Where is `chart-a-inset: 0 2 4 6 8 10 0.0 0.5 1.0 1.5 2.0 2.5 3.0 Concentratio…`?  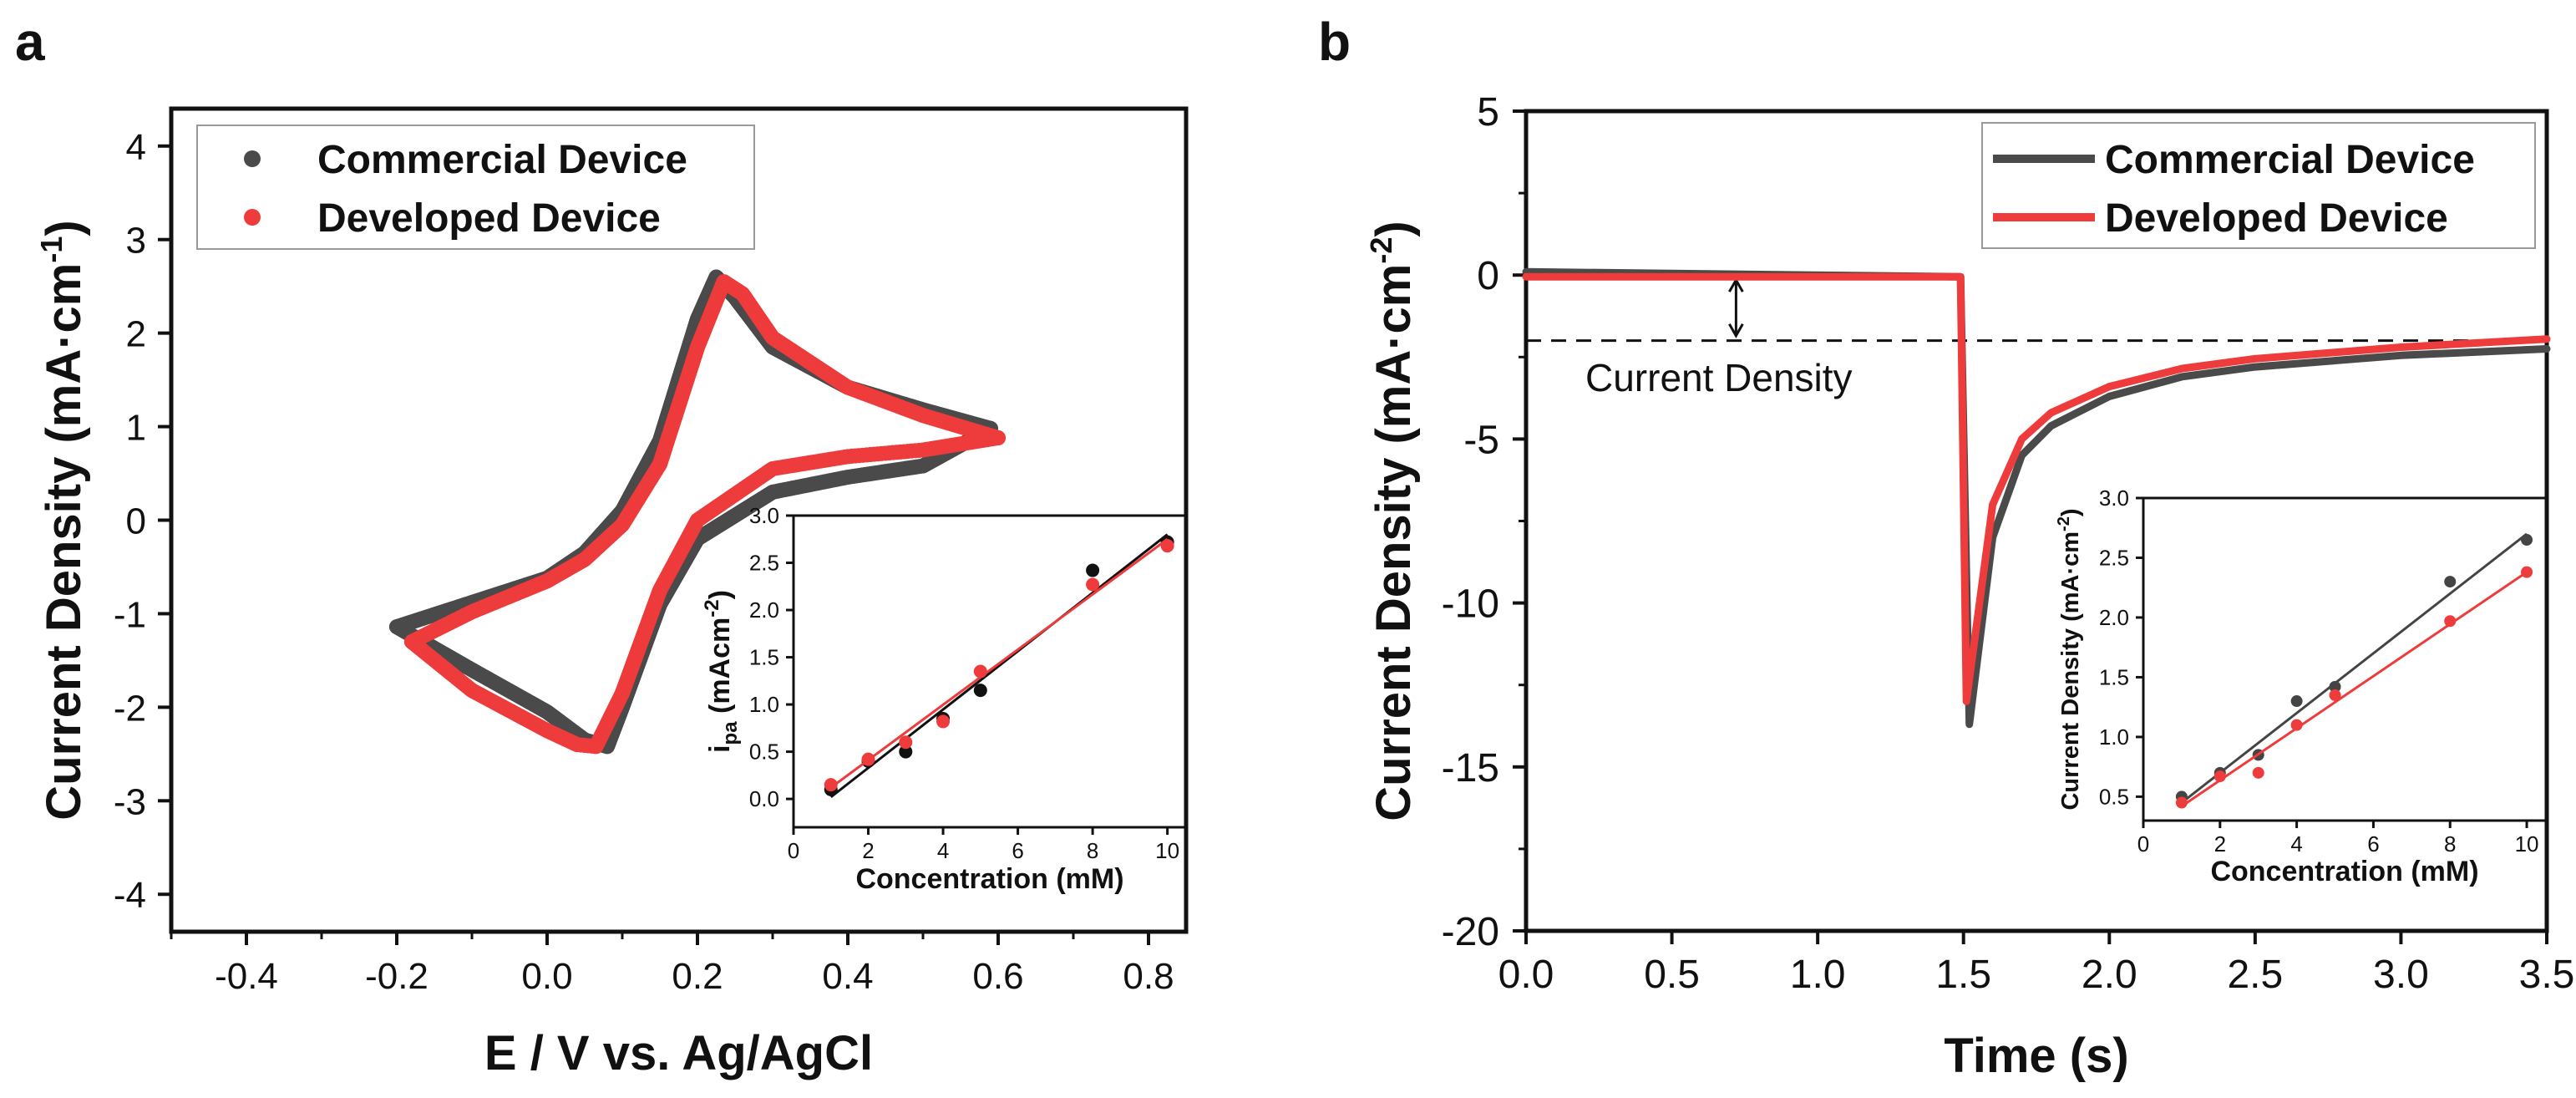 chart-a-inset: 0 2 4 6 8 10 0.0 0.5 1.0 1.5 2.0 2.5 3.0 Concentratio… is located at coordinates (944, 699).